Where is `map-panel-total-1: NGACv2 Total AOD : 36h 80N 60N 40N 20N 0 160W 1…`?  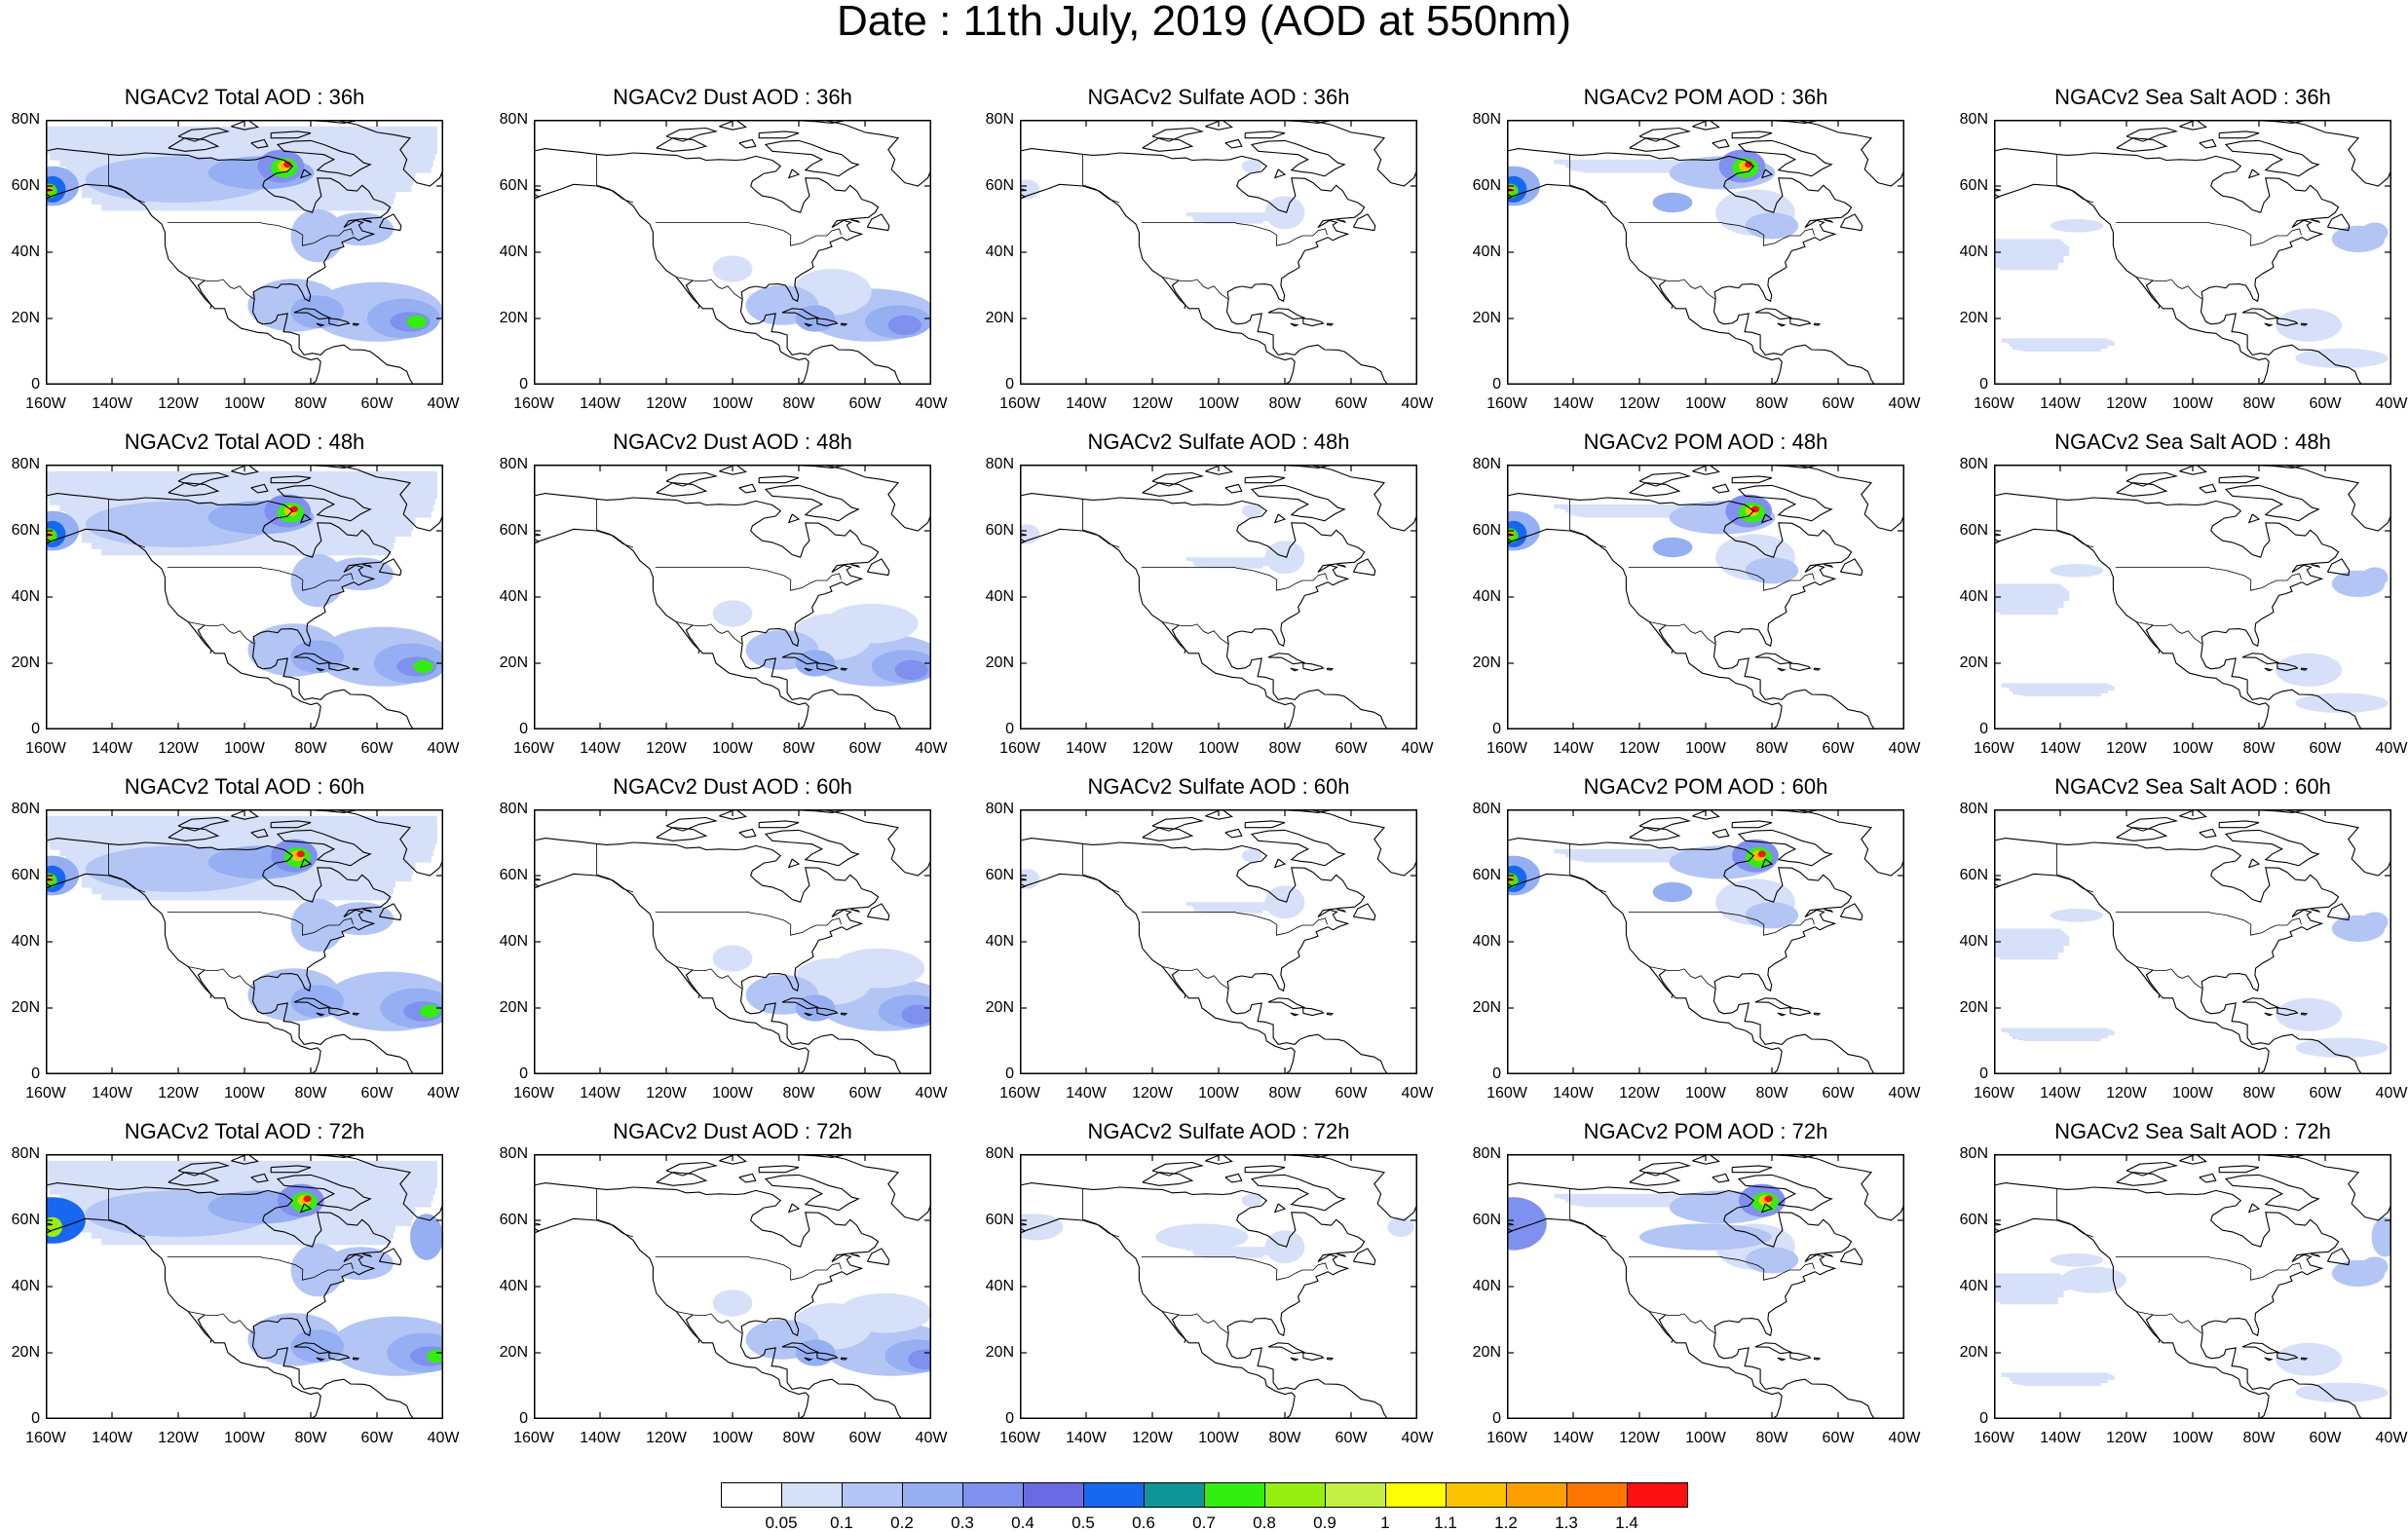
map-panel-total-1: NGACv2 Total AOD : 36h 80N 60N 40N 20N 0 160W 1… is located at coordinates (241, 258).